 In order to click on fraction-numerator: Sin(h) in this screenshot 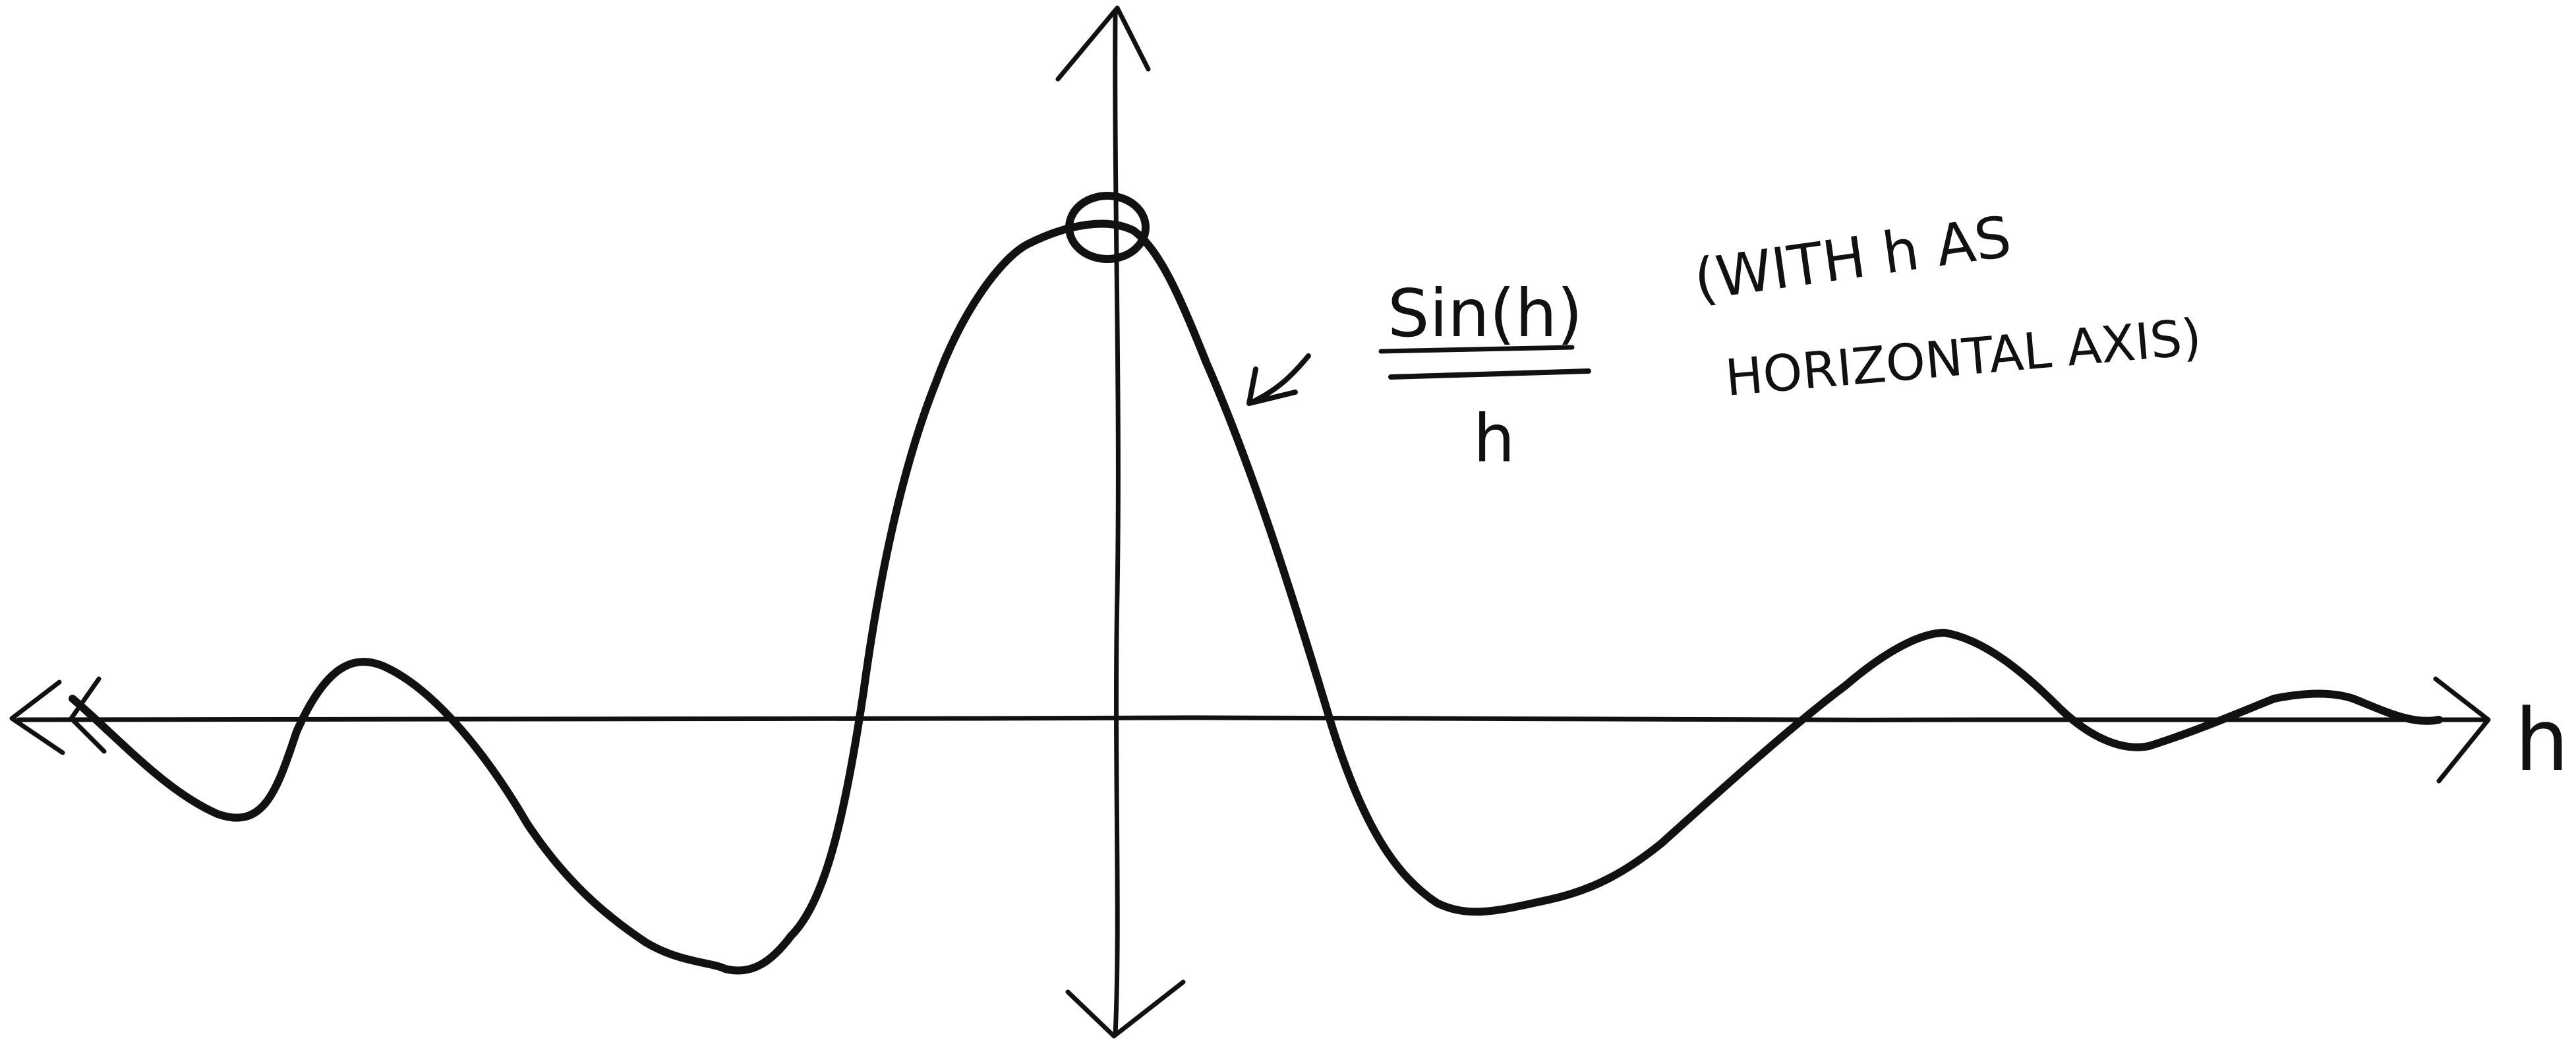, I will do `click(1485, 313)`.